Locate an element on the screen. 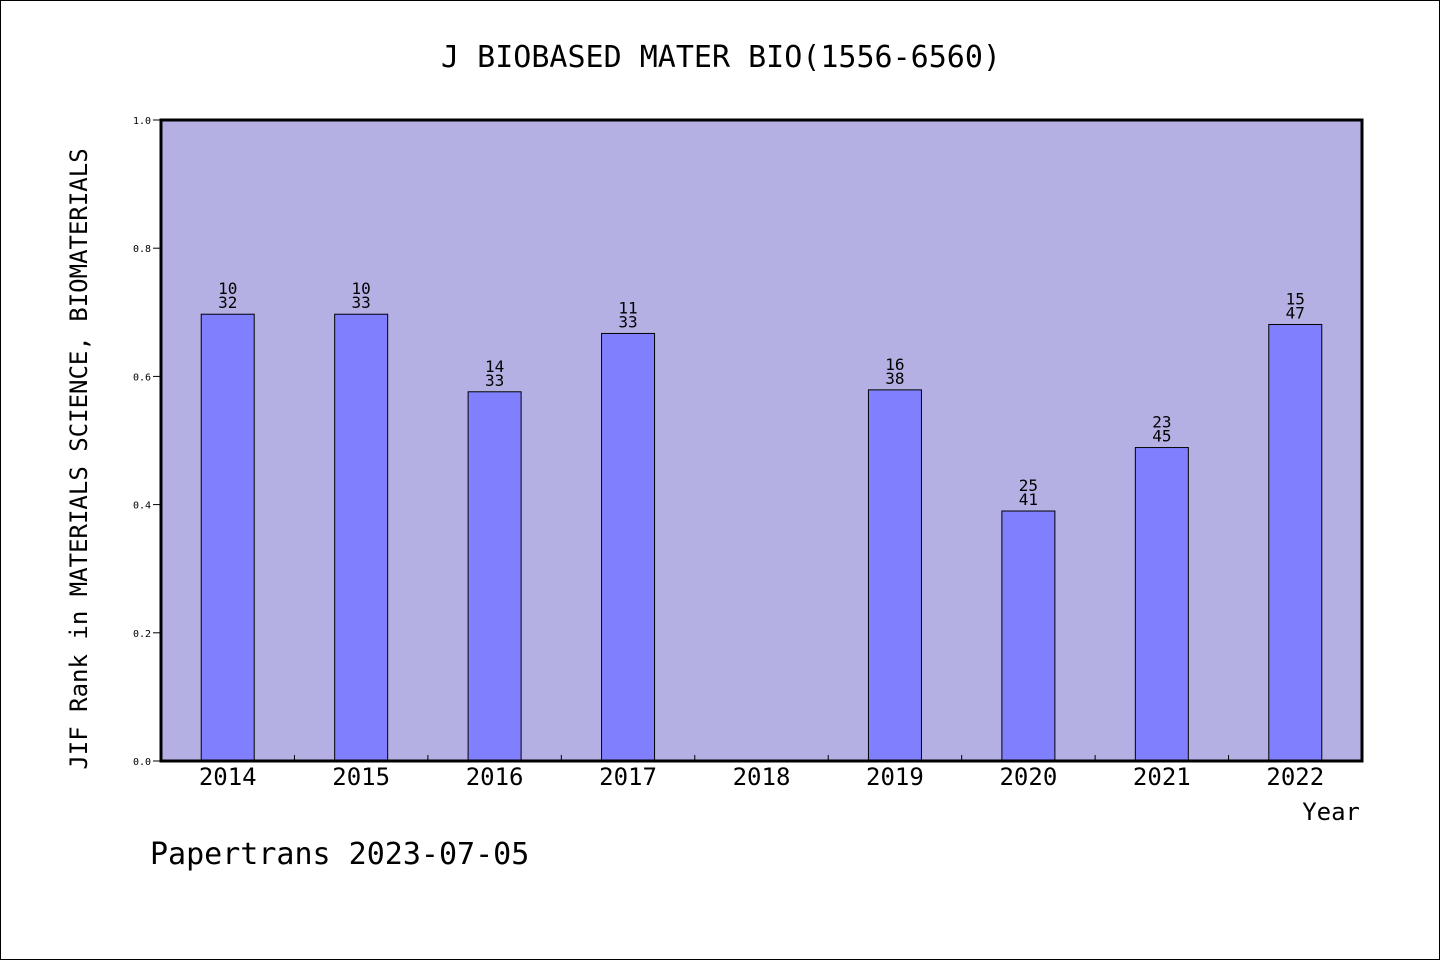 The width and height of the screenshot is (1440, 960). bar-label-rank: 16 is located at coordinates (894, 364).